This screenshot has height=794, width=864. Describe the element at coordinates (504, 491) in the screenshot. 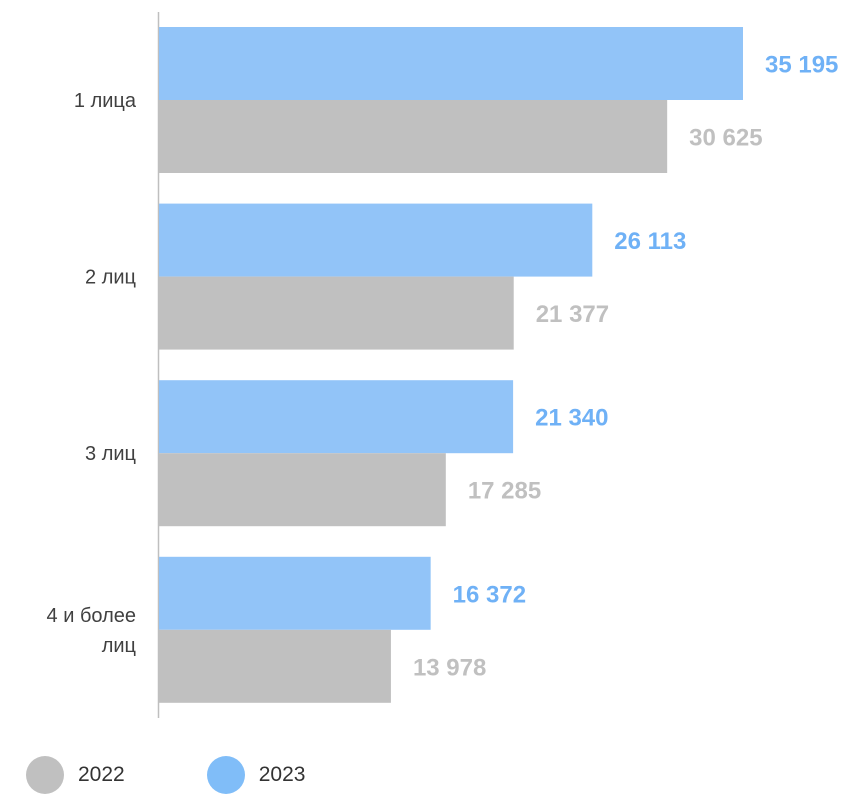

I see `value-label-2022-3-лиц: 17 285` at that location.